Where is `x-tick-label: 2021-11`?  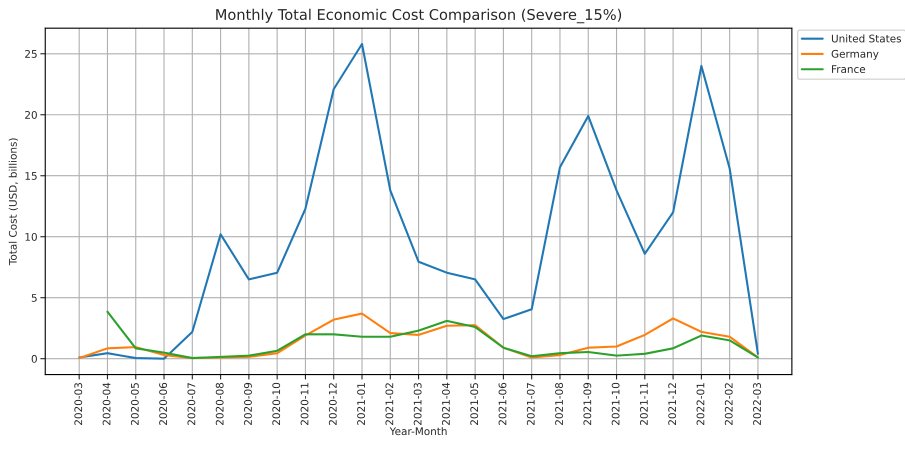 x-tick-label: 2021-11 is located at coordinates (644, 404).